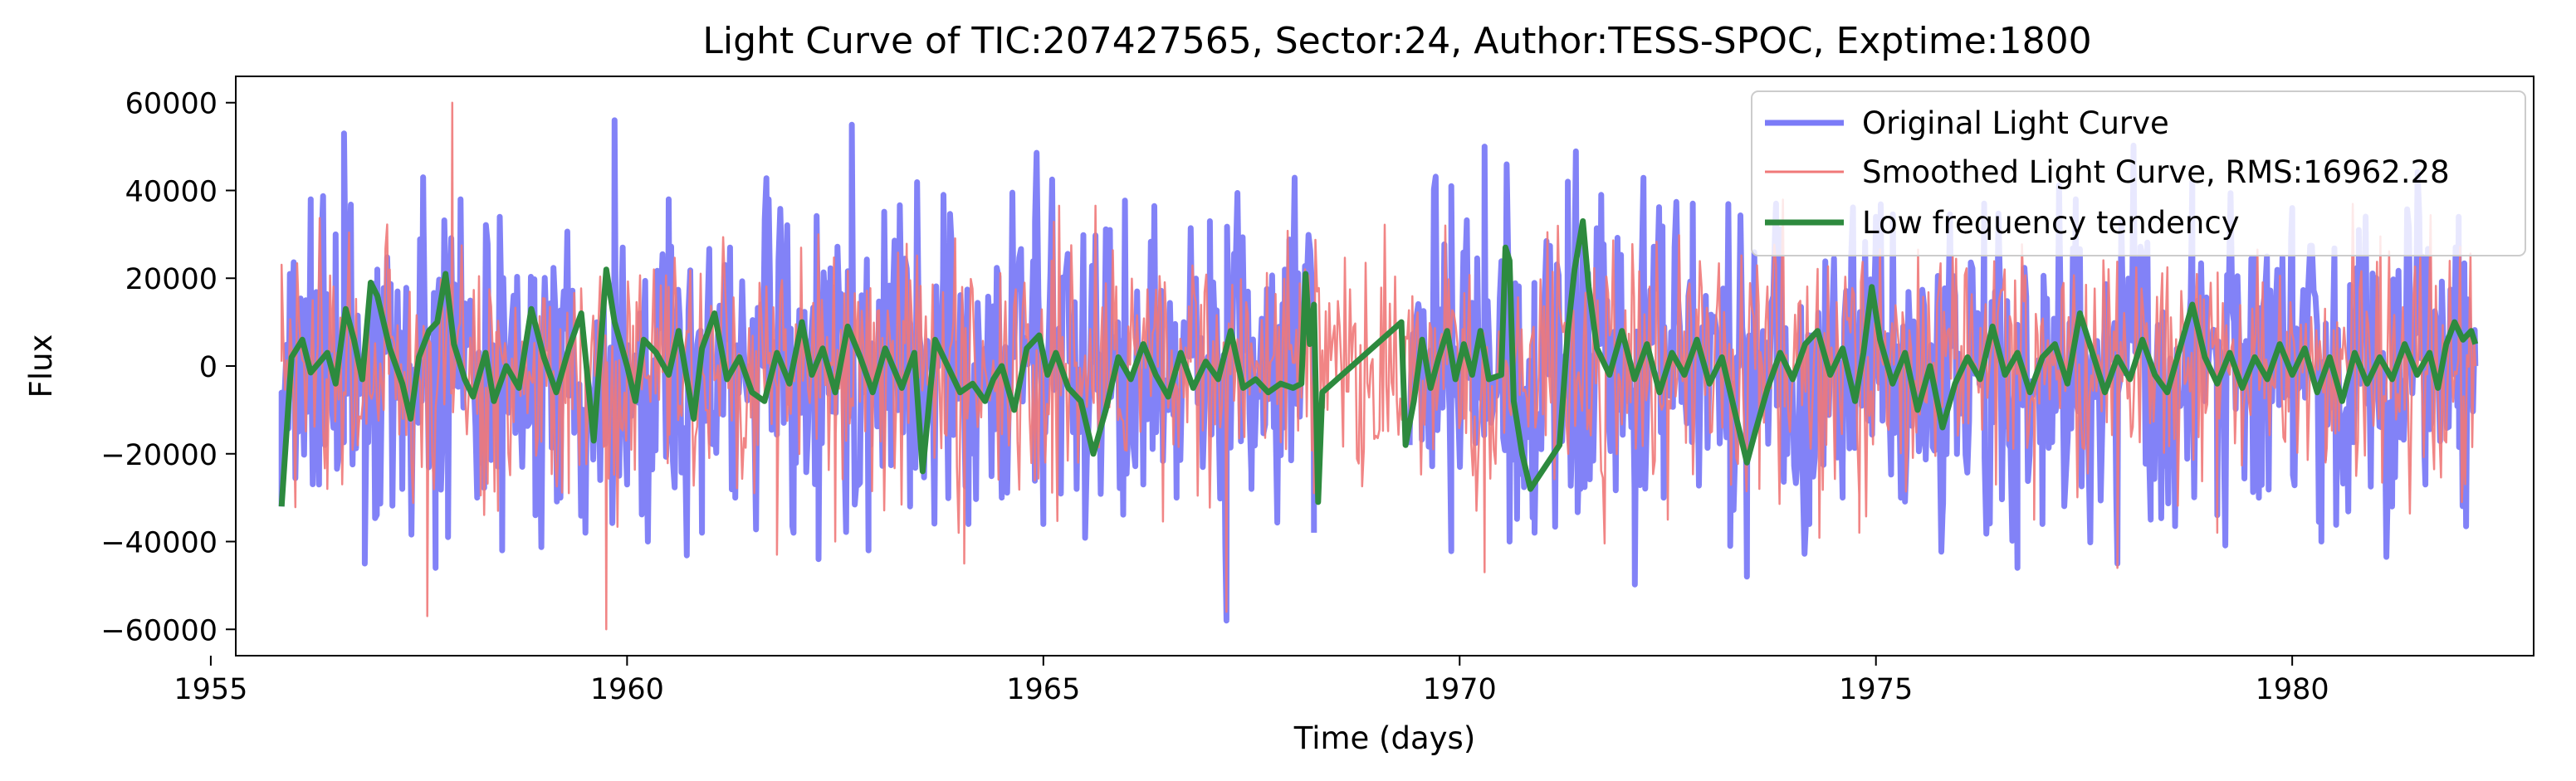 The width and height of the screenshot is (2576, 781). I want to click on legend-box, so click(2138, 173).